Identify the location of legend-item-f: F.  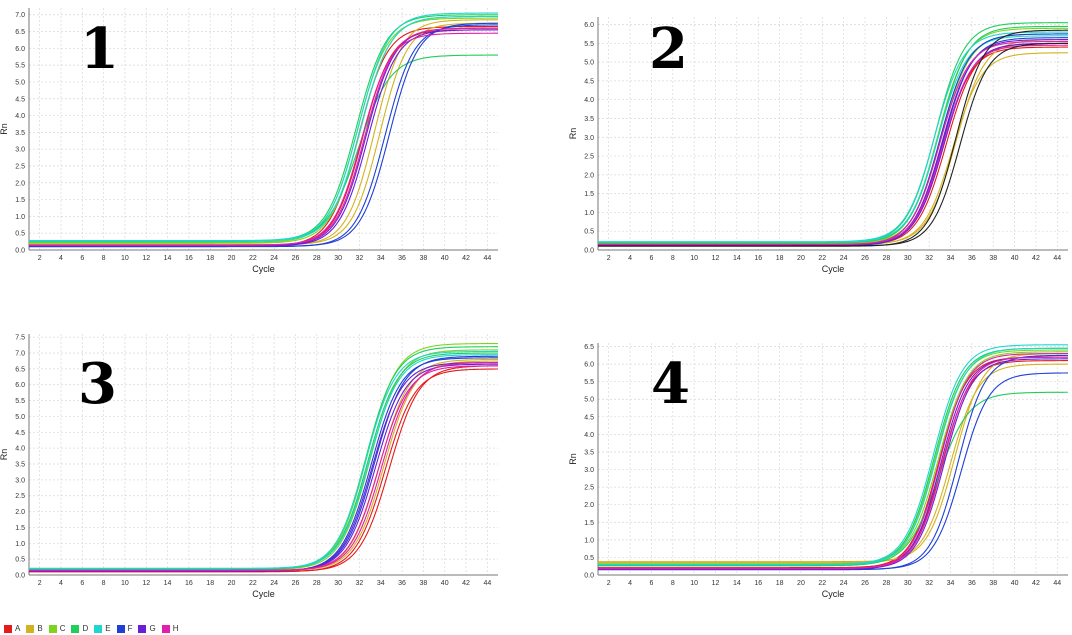
(124, 628).